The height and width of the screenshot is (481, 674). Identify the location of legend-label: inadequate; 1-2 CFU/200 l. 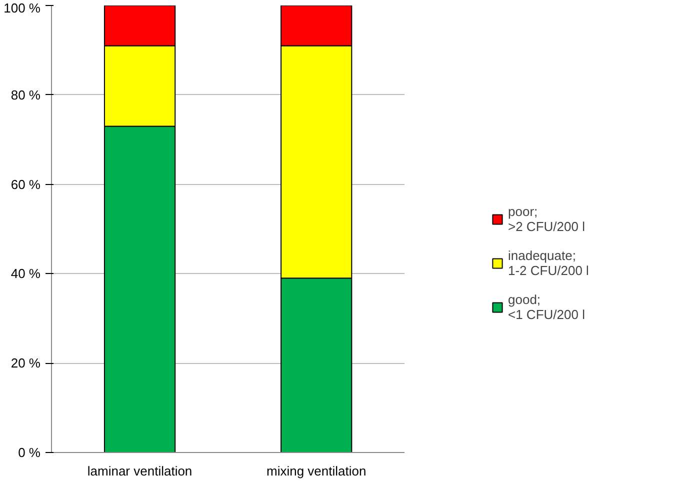
(548, 263).